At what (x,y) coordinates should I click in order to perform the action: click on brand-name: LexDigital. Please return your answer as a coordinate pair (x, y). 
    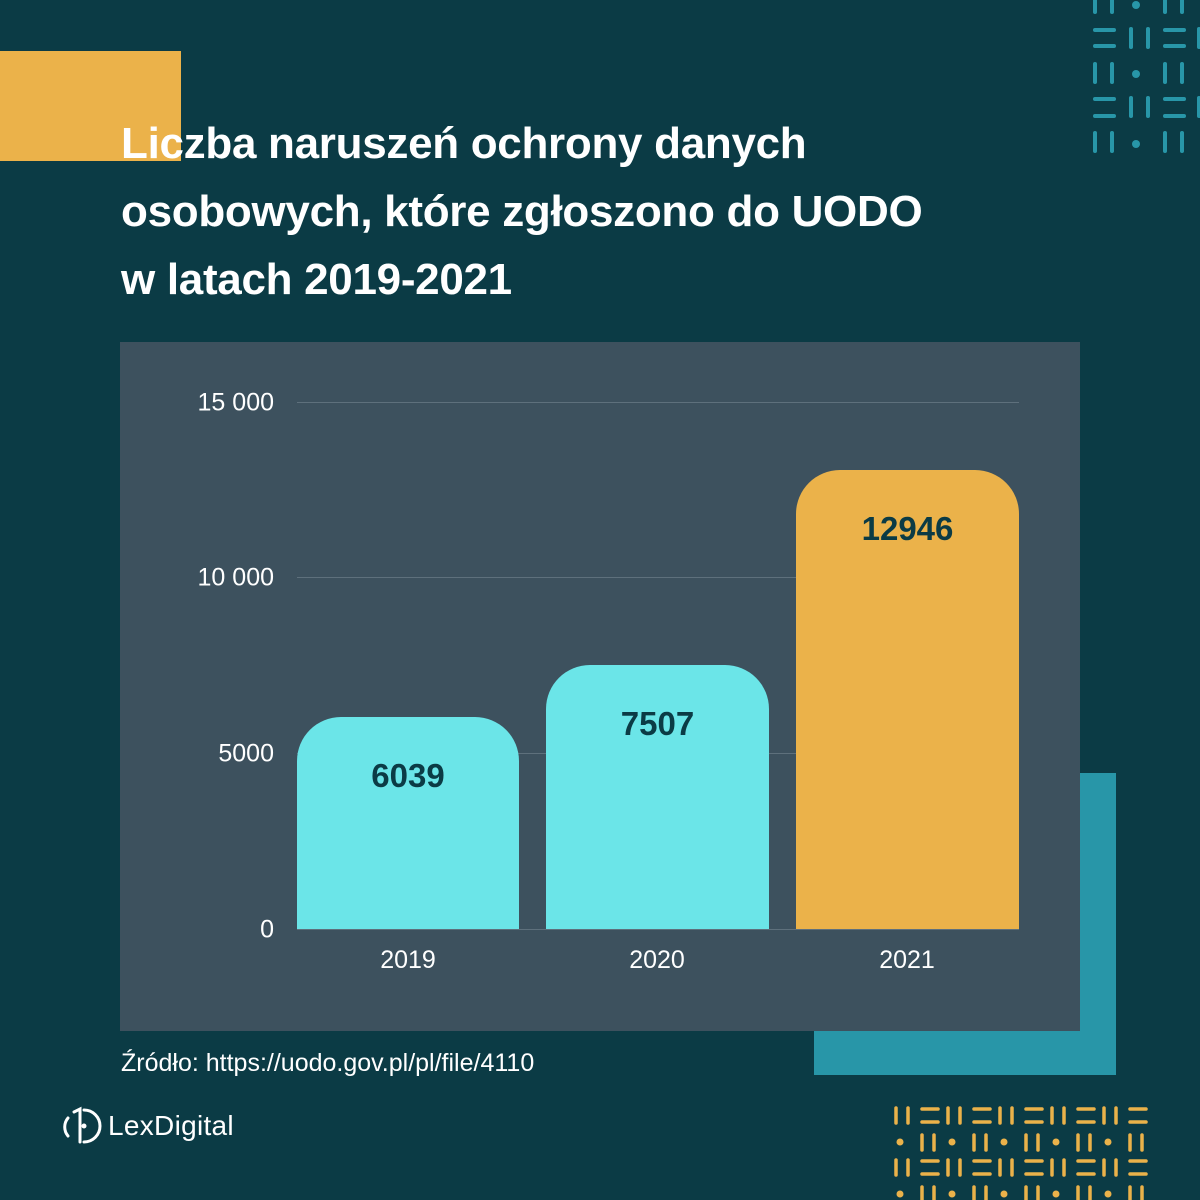
    Looking at the image, I should click on (171, 1125).